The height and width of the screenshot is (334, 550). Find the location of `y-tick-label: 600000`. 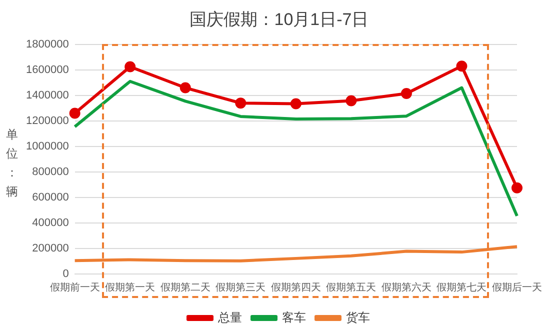

y-tick-label: 600000 is located at coordinates (50, 198).